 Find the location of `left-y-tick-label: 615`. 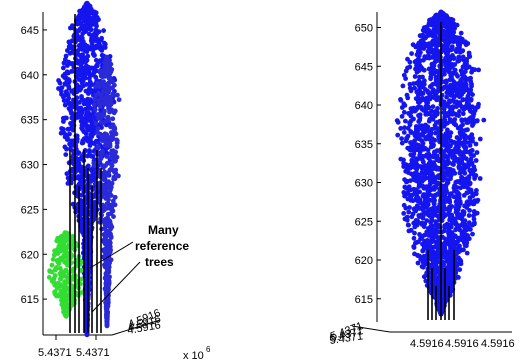

left-y-tick-label: 615 is located at coordinates (30, 300).